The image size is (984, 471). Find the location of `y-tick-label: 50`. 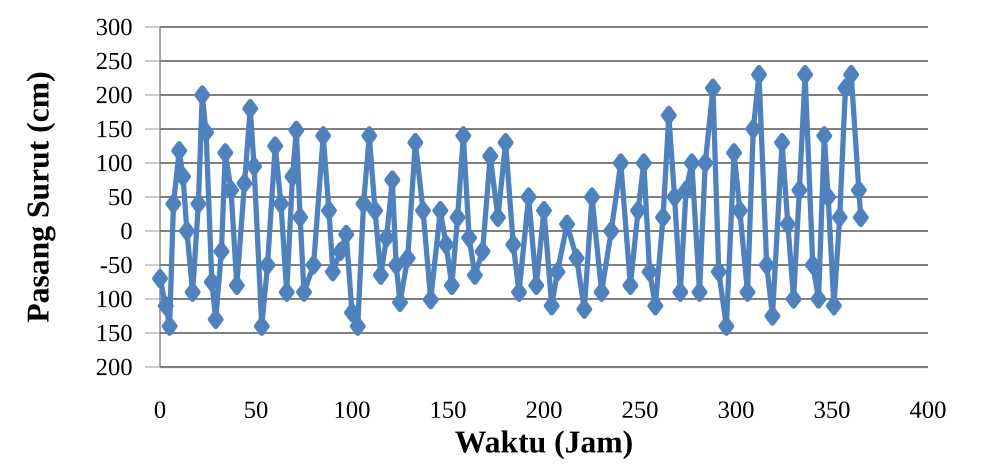

y-tick-label: 50 is located at coordinates (120, 197).